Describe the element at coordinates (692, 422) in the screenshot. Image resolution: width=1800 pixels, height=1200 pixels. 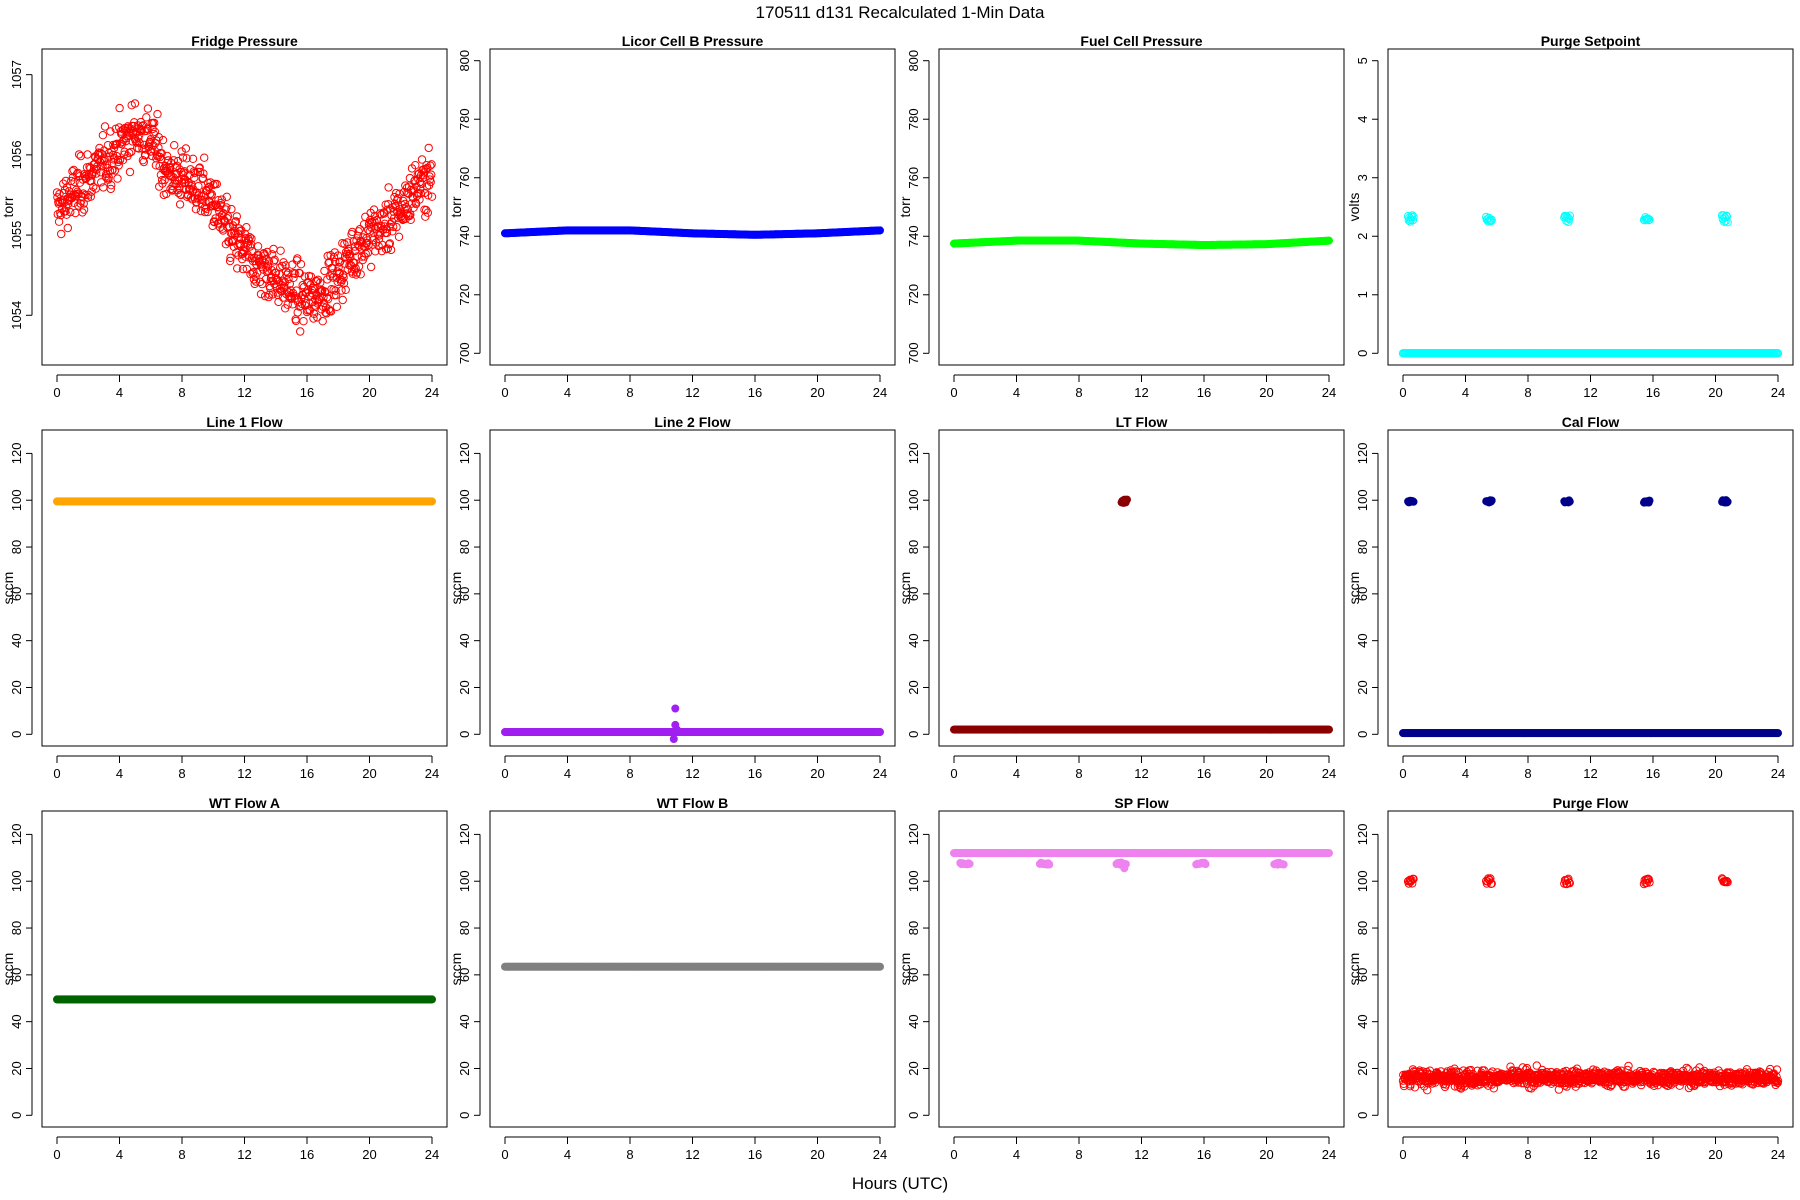
I see `panel-title: Line 2 Flow` at that location.